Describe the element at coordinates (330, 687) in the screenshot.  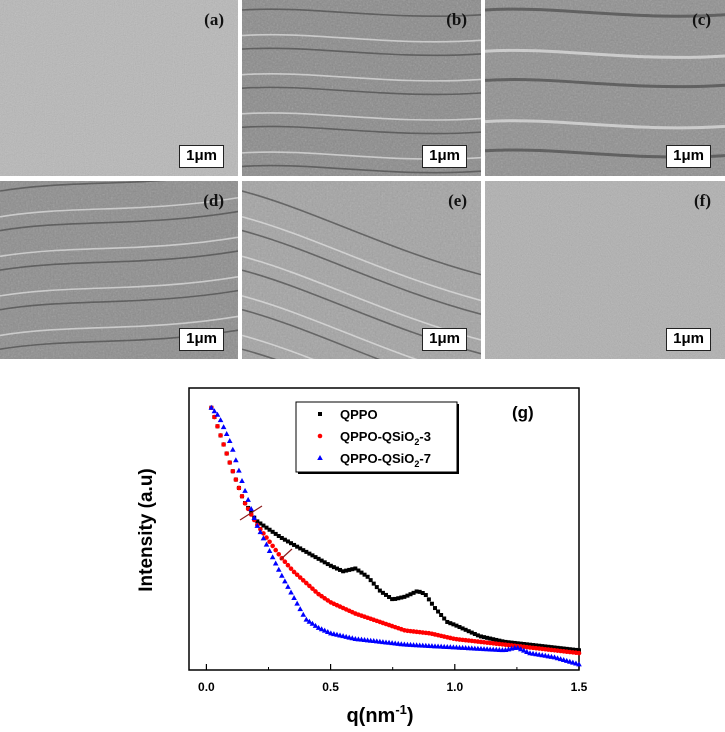
I see `x-tick-label: 0.5` at that location.